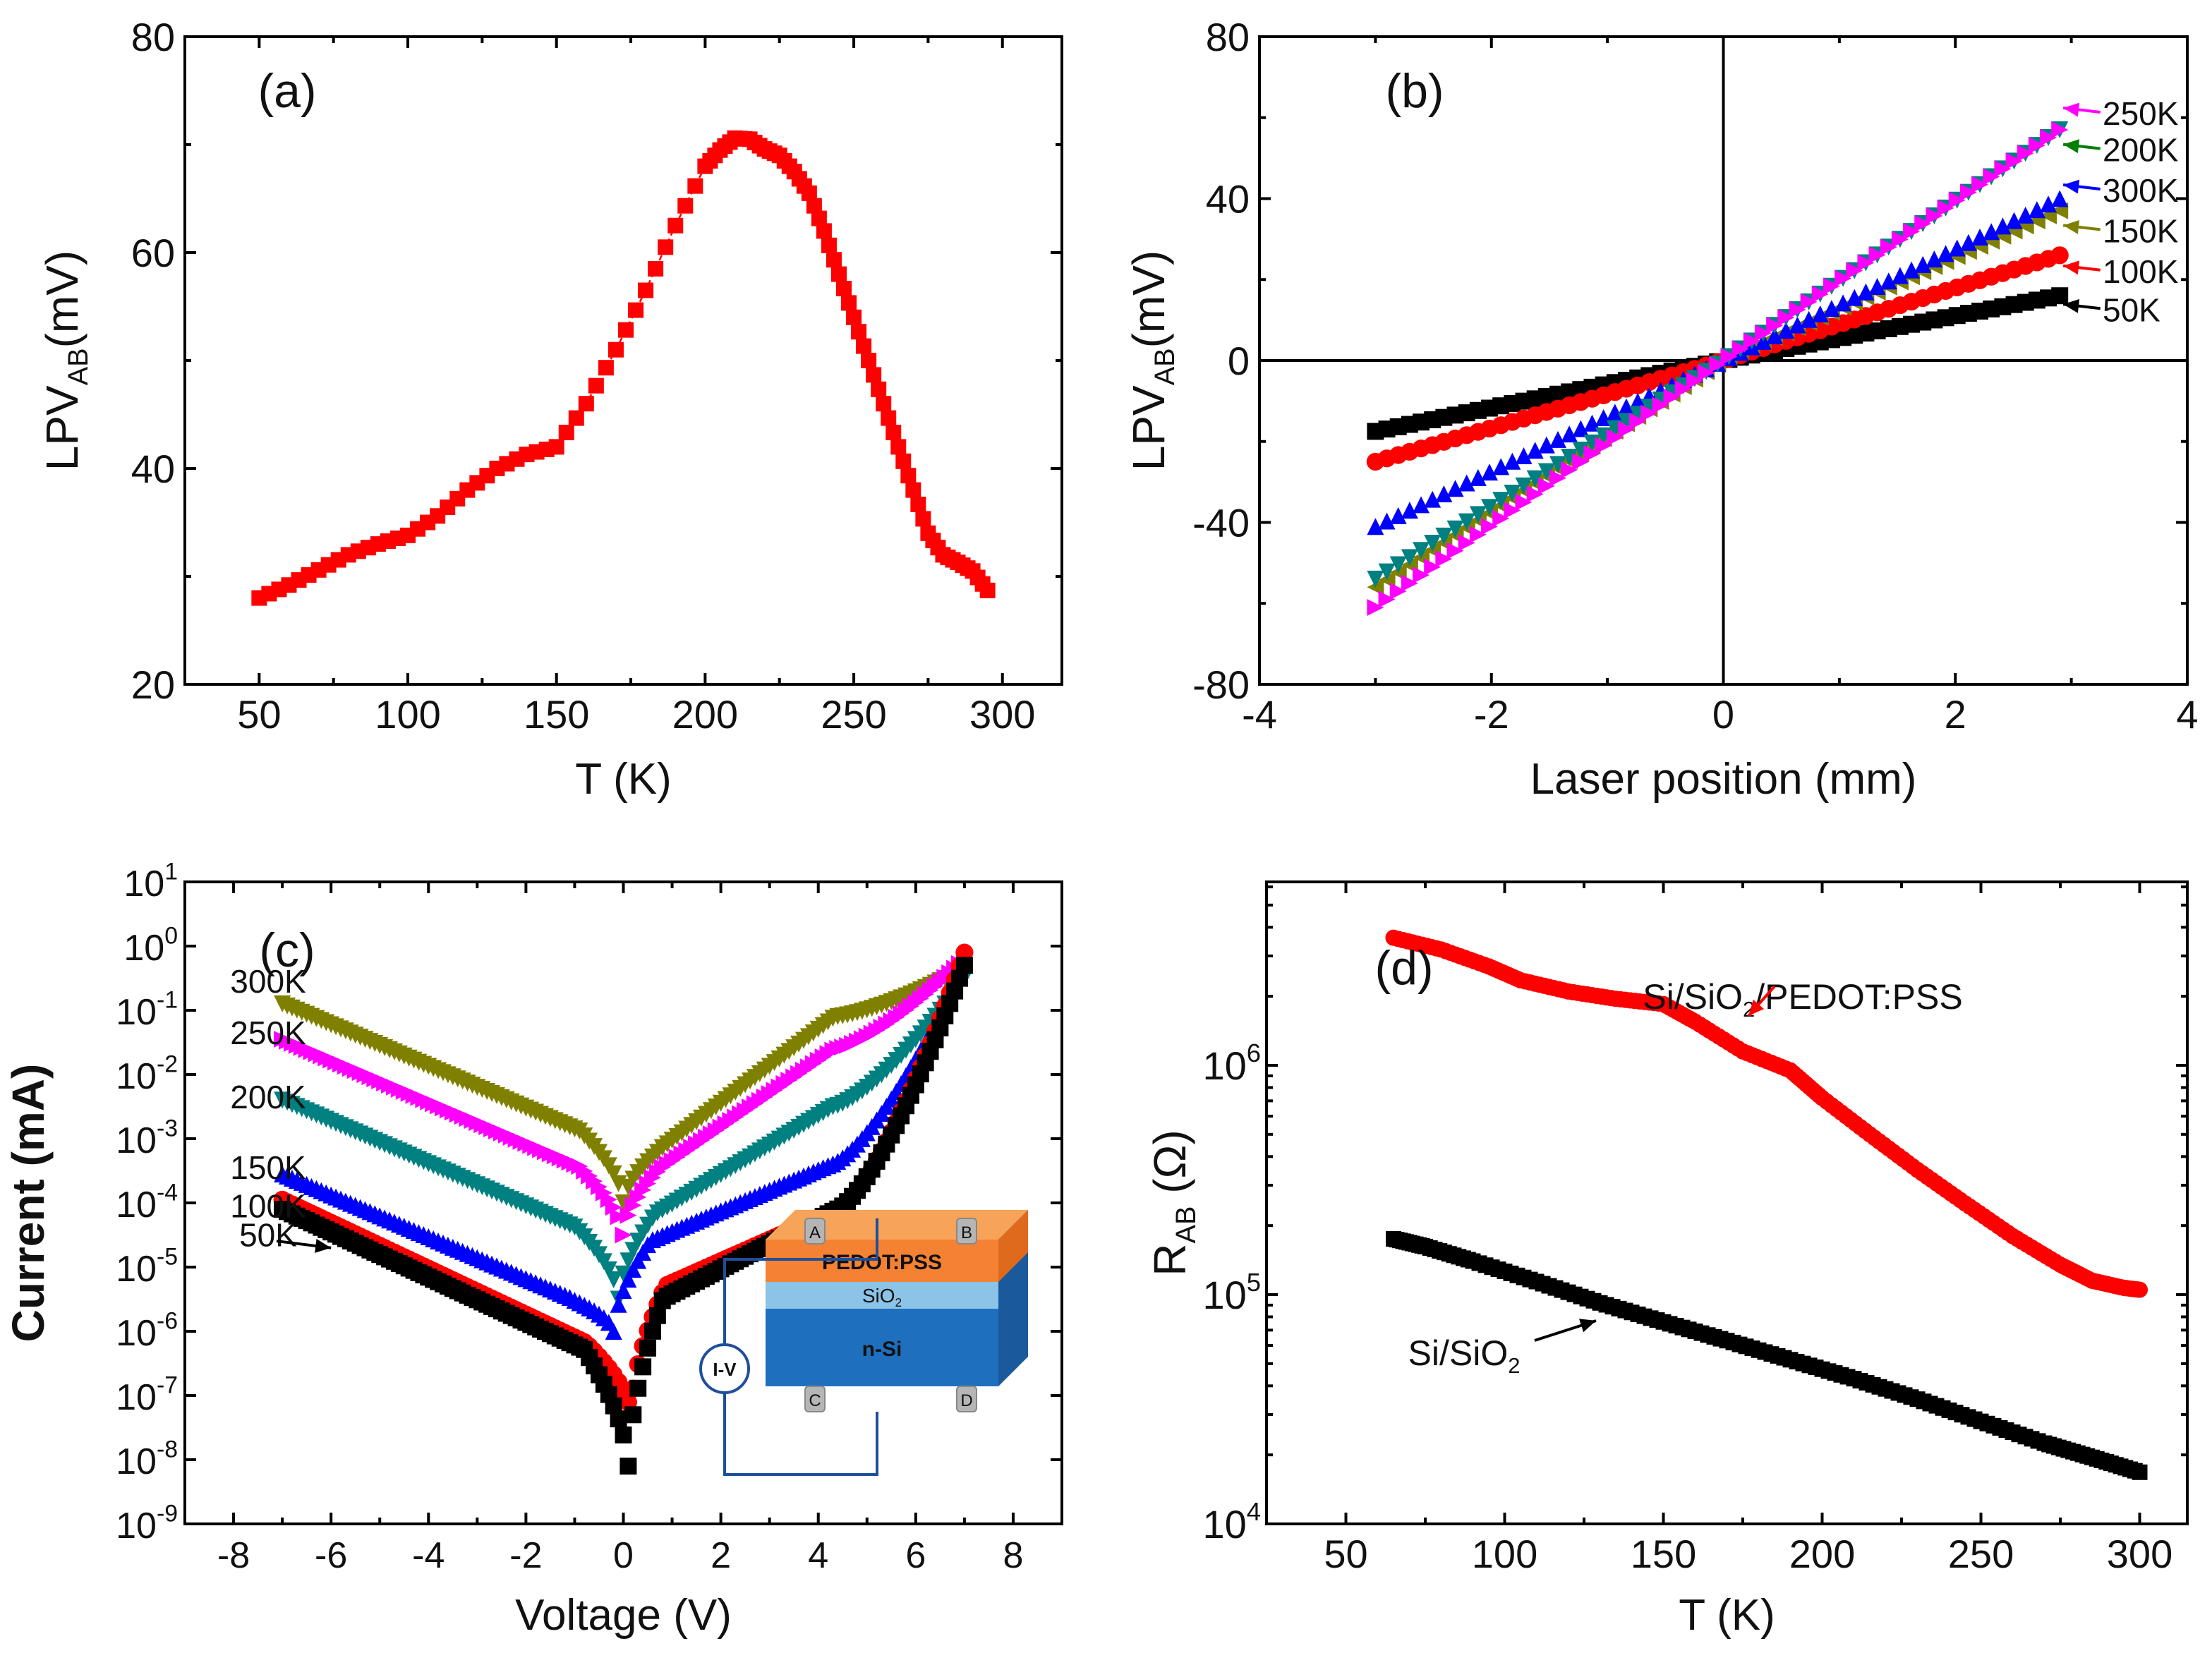 This screenshot has height=1665, width=2212. What do you see at coordinates (2071, 227) in the screenshot?
I see `legend-arrow-150K-head` at bounding box center [2071, 227].